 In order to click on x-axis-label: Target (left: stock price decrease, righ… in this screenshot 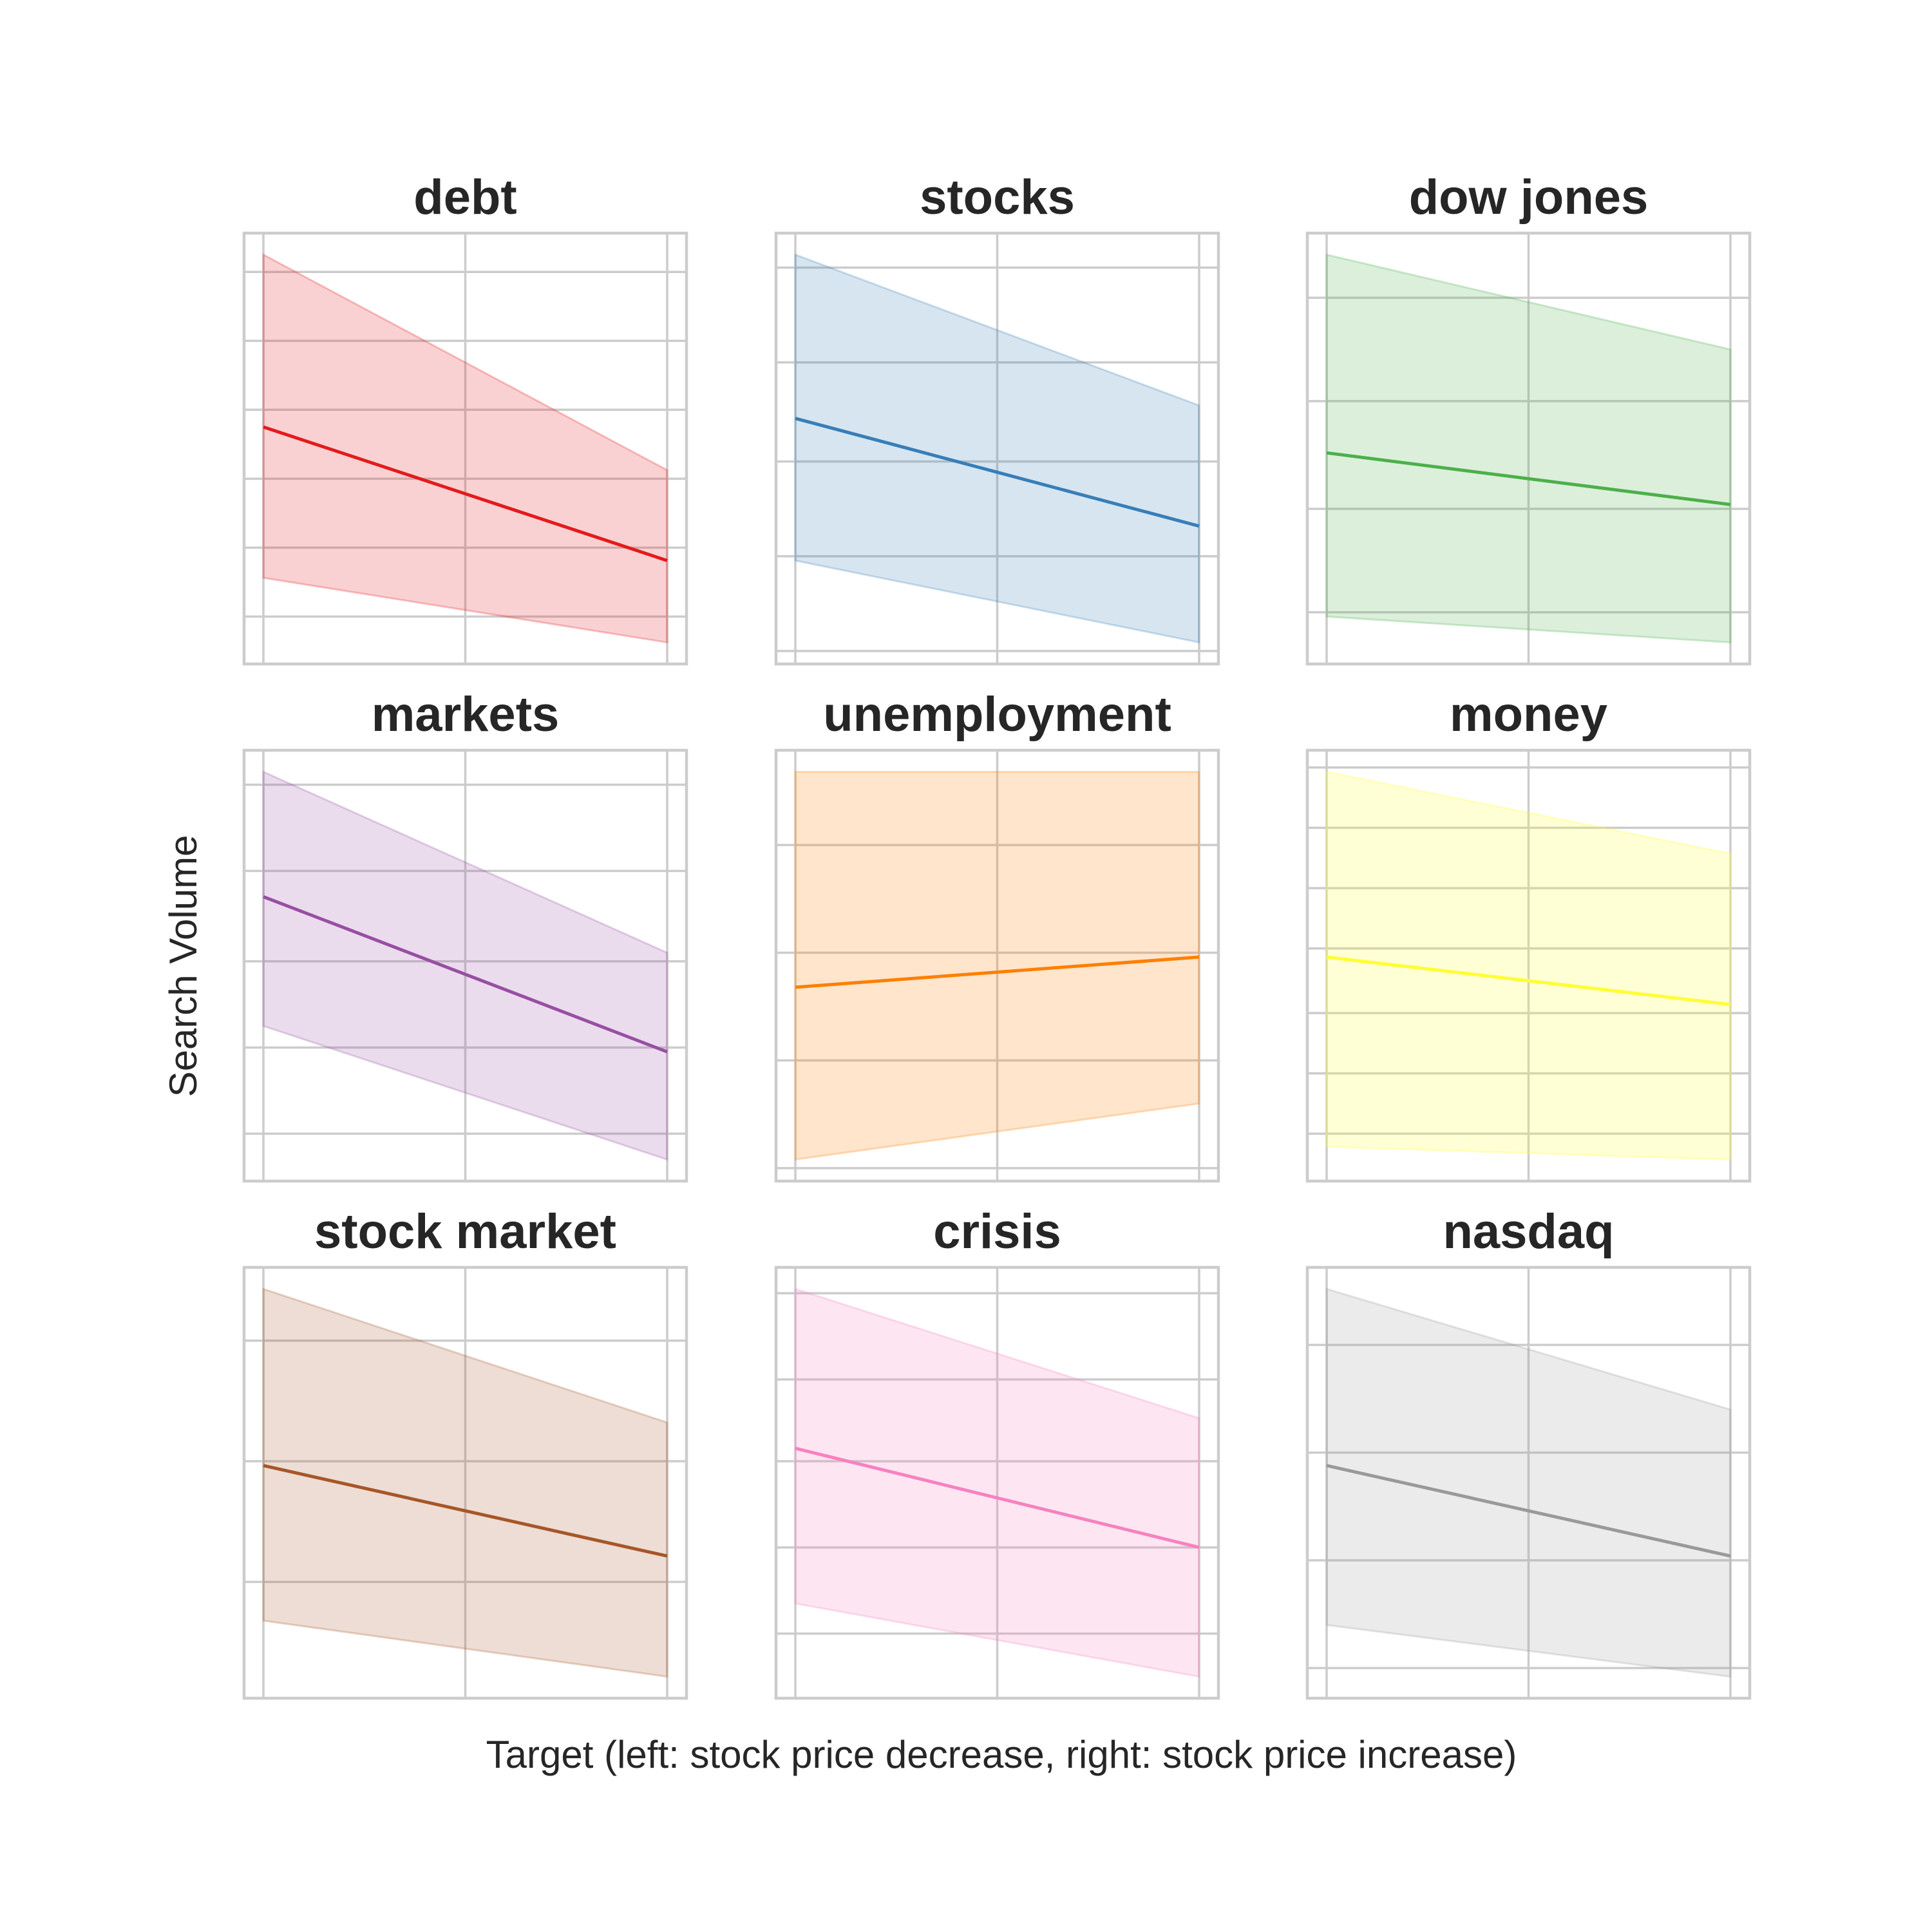, I will do `click(1002, 1754)`.